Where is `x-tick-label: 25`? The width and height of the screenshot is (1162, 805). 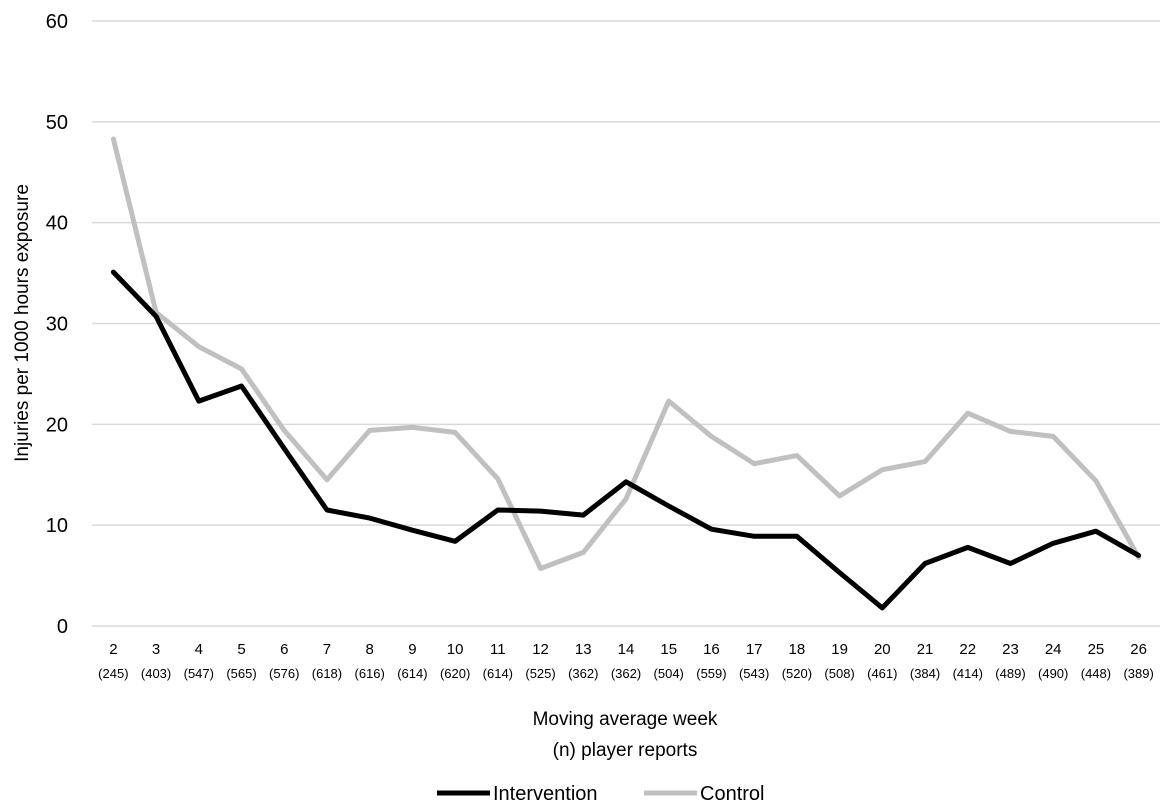
x-tick-label: 25 is located at coordinates (1096, 649).